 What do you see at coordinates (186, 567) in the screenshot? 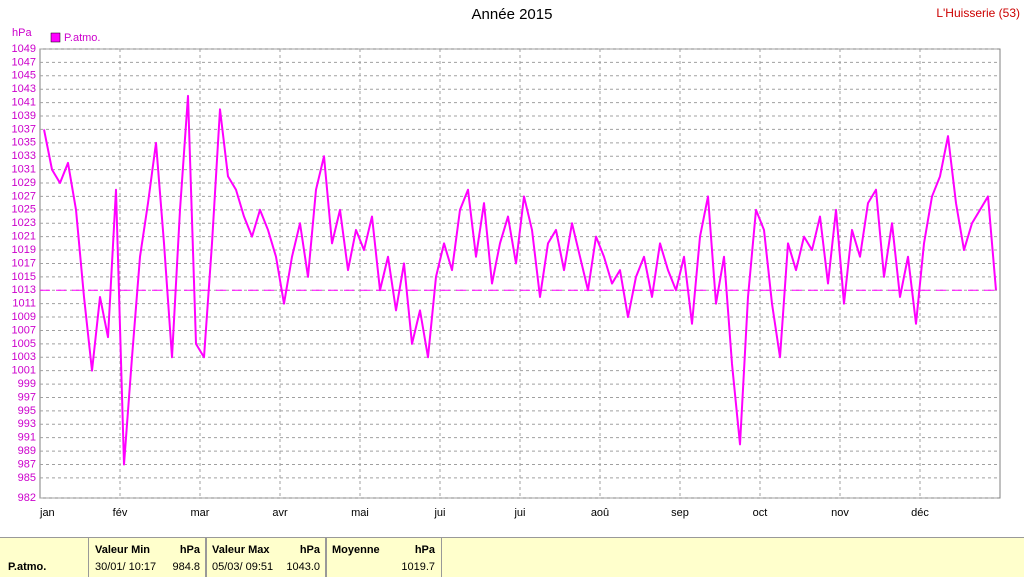
I see `stats-value: 984.8` at bounding box center [186, 567].